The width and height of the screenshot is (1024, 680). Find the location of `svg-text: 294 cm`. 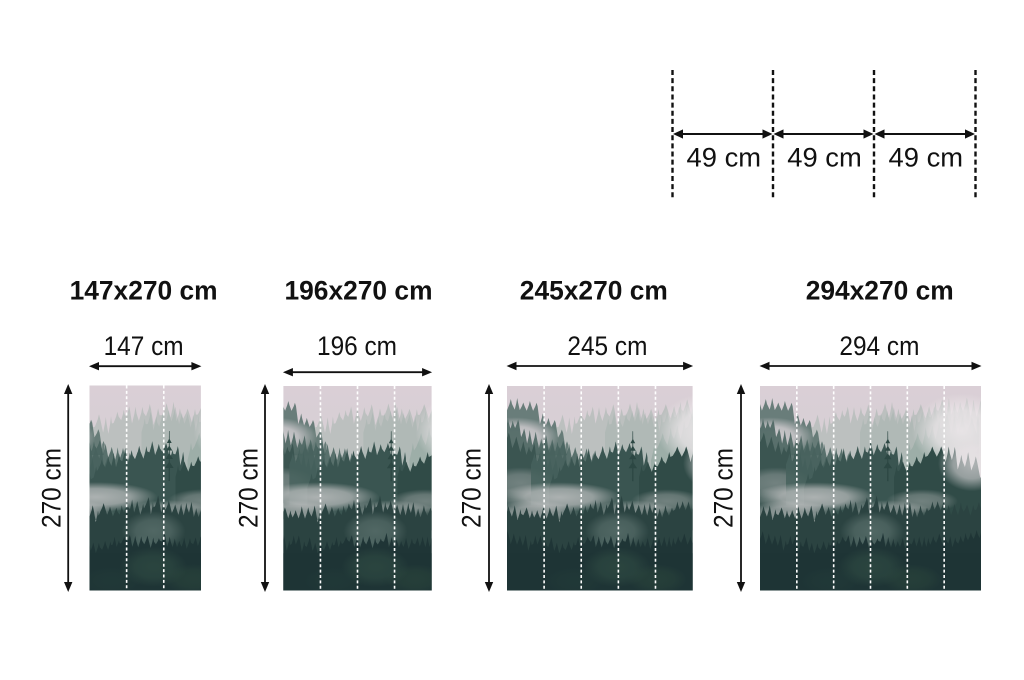

svg-text: 294 cm is located at coordinates (879, 346).